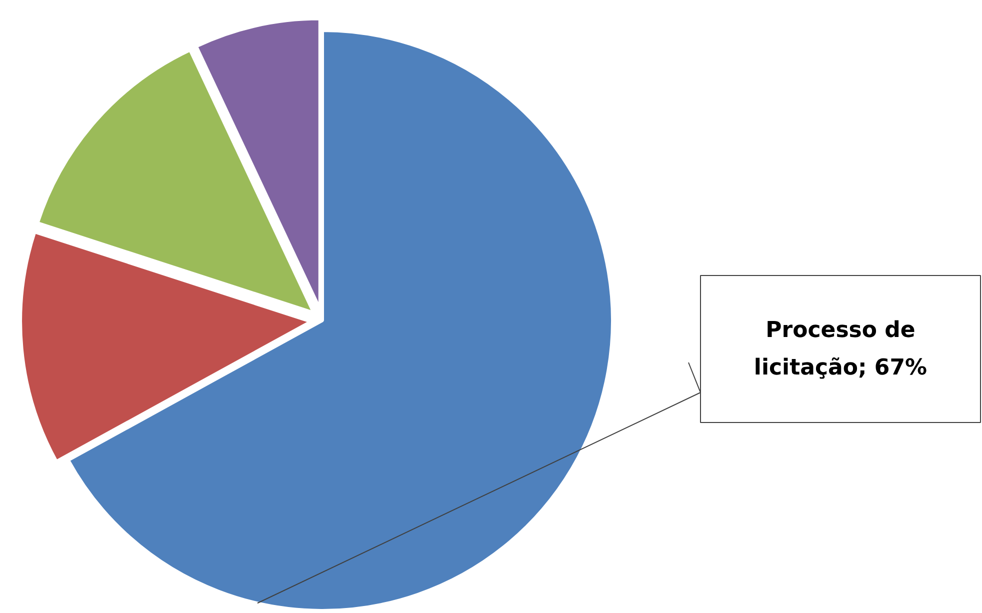 The width and height of the screenshot is (982, 613). What do you see at coordinates (841, 349) in the screenshot?
I see `slice-label: Processo de licitação; 67%` at bounding box center [841, 349].